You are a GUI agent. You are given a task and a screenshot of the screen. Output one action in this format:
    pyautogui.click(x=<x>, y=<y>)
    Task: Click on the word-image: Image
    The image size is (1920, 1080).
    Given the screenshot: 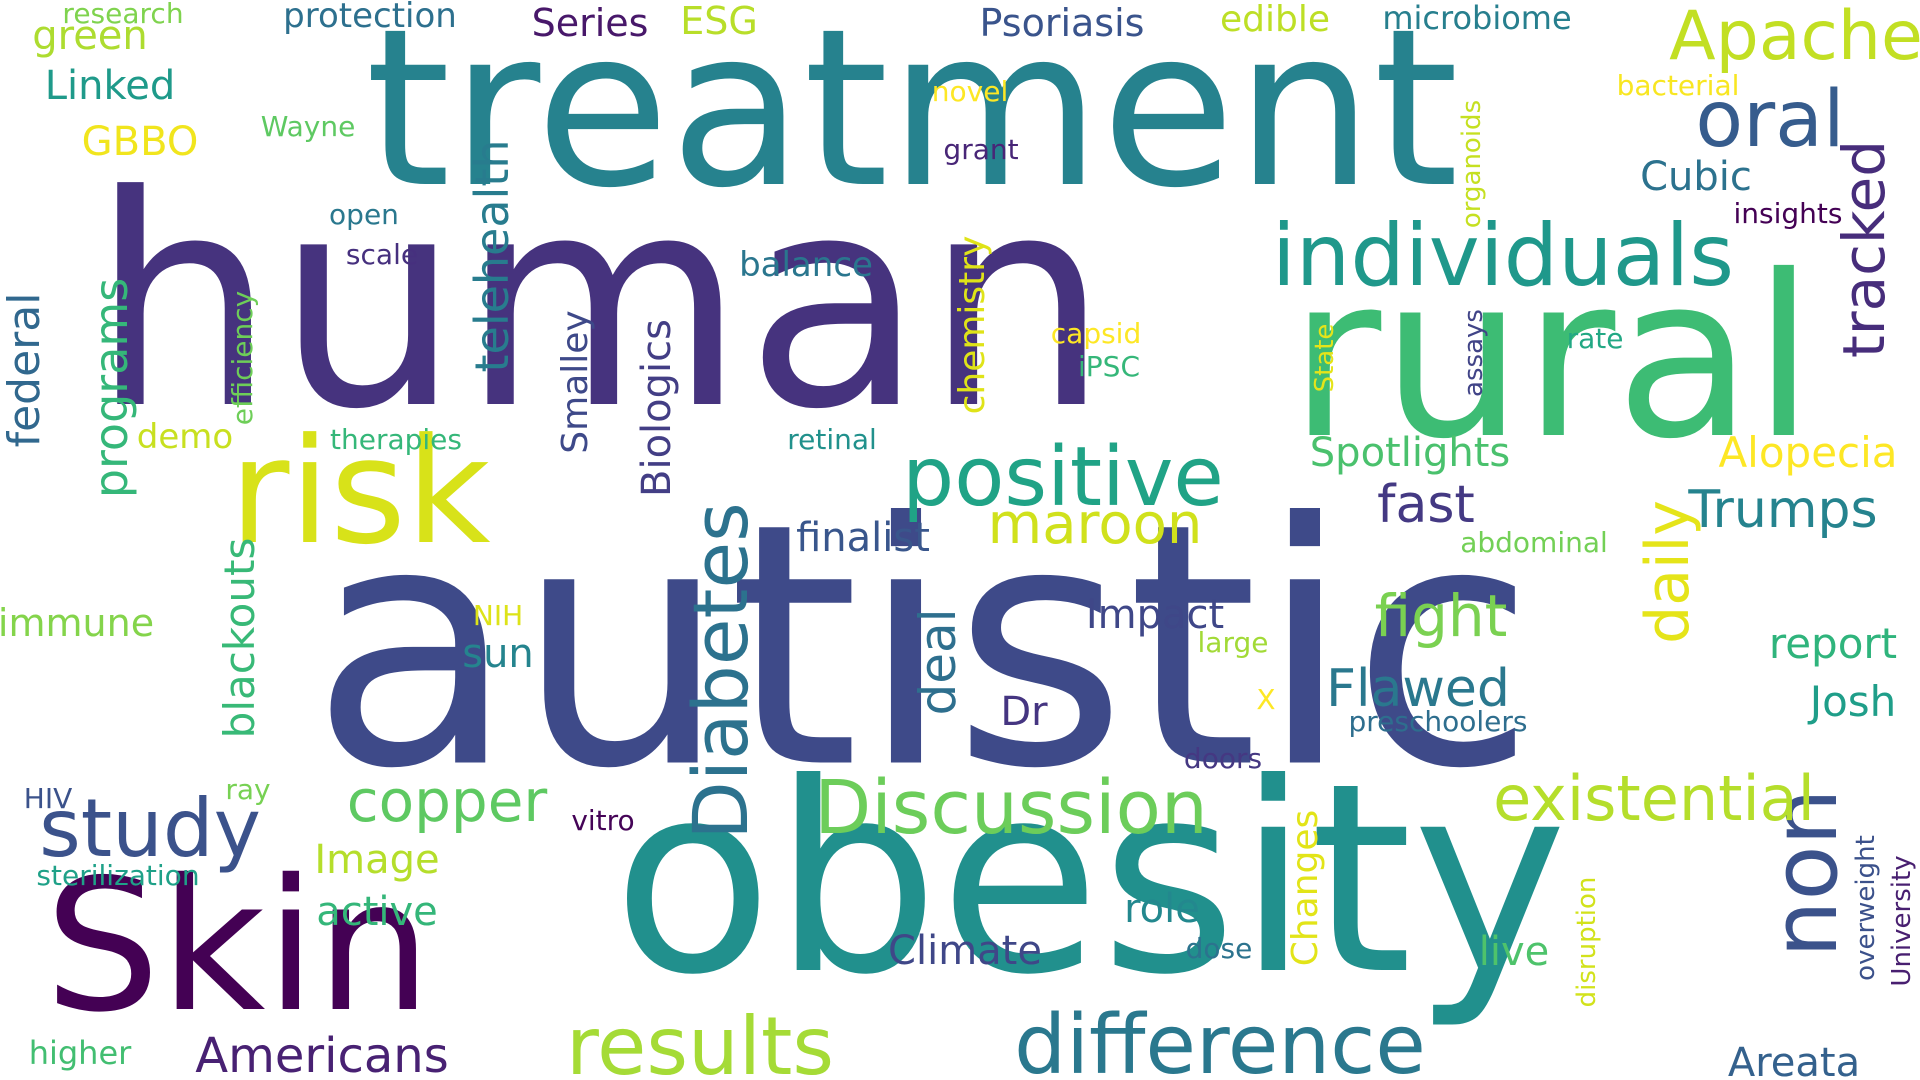 What is the action you would take?
    pyautogui.click(x=377, y=860)
    